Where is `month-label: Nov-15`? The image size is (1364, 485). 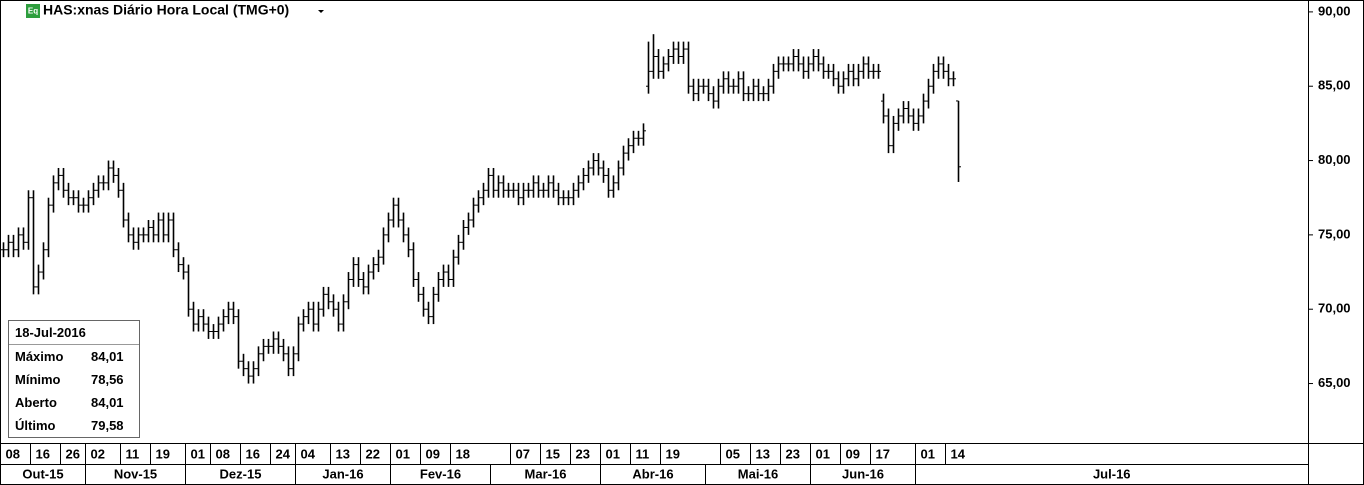
month-label: Nov-15 is located at coordinates (135, 473).